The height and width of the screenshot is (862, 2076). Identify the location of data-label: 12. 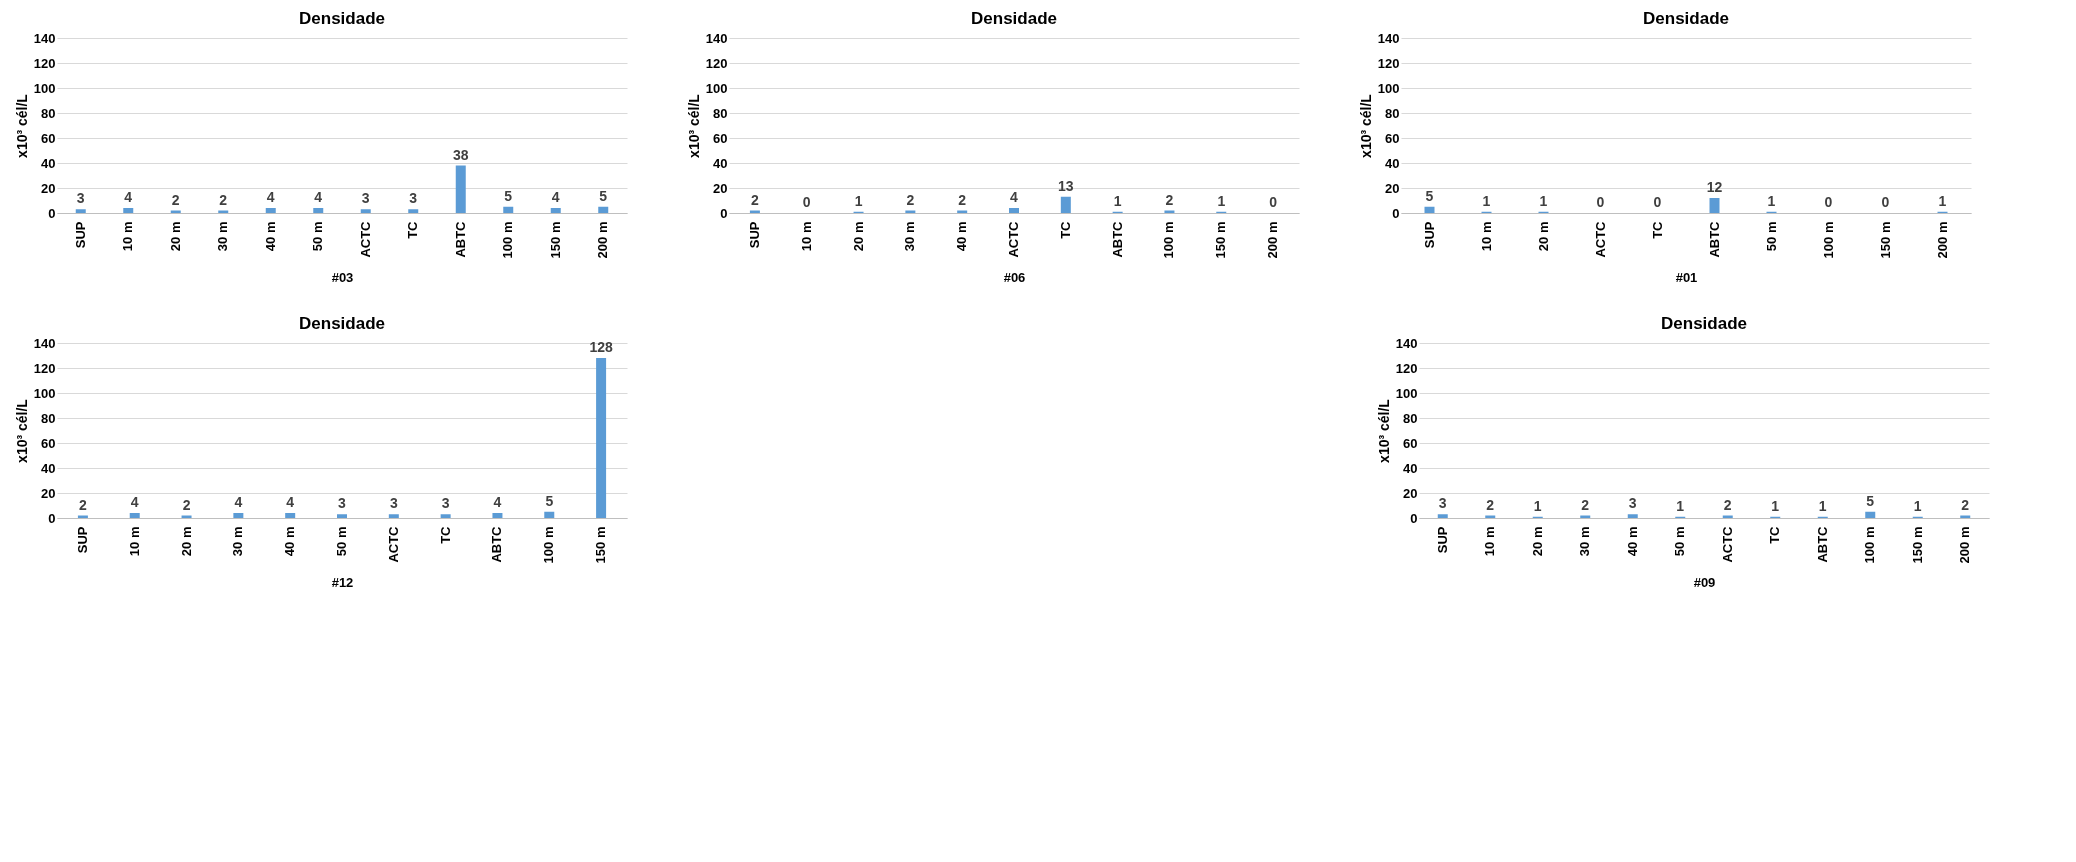
(1714, 187).